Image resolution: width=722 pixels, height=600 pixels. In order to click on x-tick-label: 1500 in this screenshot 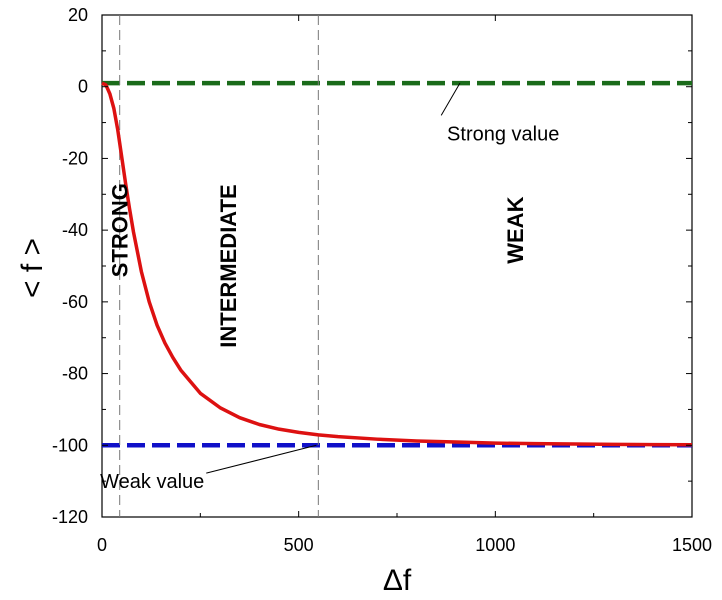, I will do `click(692, 545)`.